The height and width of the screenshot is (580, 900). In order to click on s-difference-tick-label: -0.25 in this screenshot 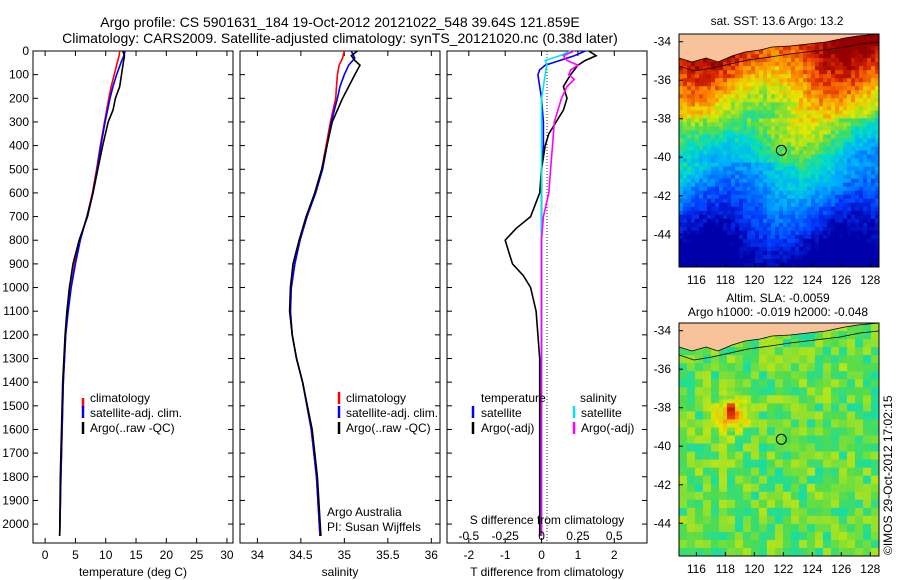, I will do `click(506, 536)`.